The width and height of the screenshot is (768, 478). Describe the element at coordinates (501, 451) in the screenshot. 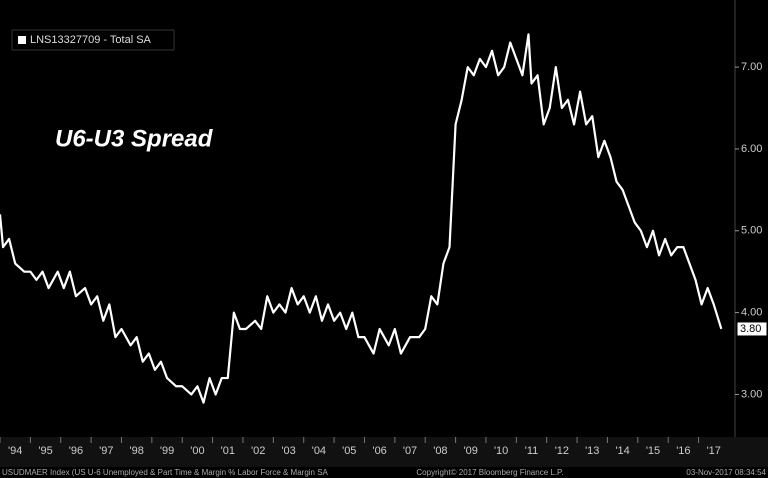

I see `x-tick-label: '10` at that location.